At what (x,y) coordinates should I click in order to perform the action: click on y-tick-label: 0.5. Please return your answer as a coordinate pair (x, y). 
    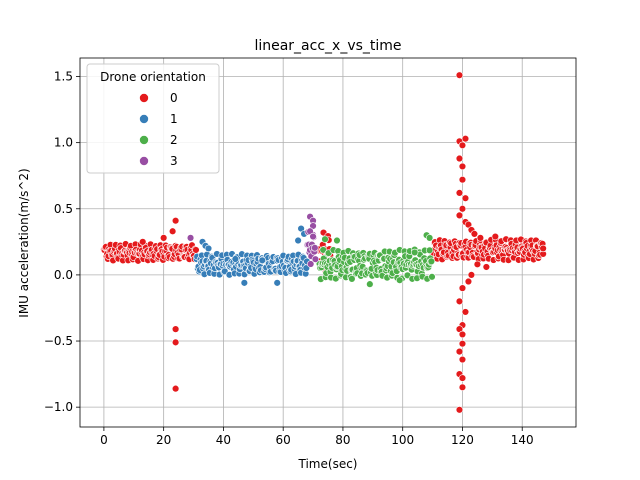
    Looking at the image, I should click on (63, 209).